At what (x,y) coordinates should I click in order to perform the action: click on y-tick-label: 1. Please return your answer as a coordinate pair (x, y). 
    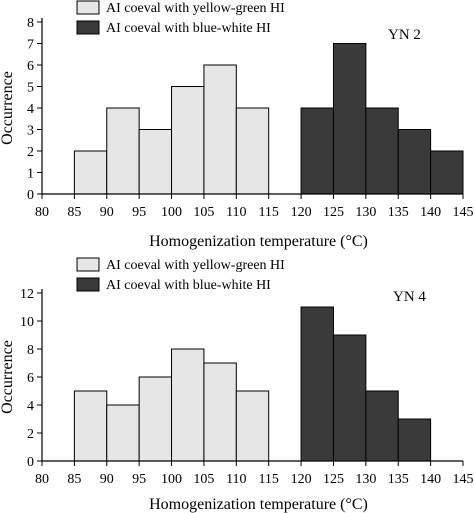
    Looking at the image, I should click on (30, 174).